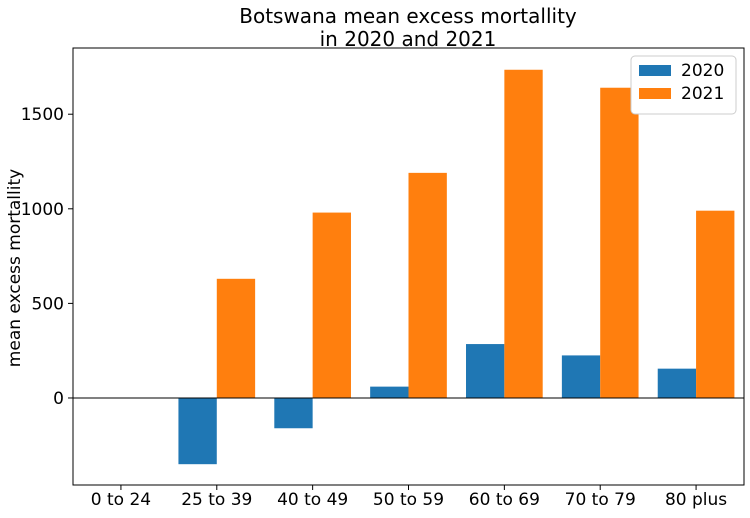  Describe the element at coordinates (408, 500) in the screenshot. I see `x-tick-label: 50 to 59` at that location.